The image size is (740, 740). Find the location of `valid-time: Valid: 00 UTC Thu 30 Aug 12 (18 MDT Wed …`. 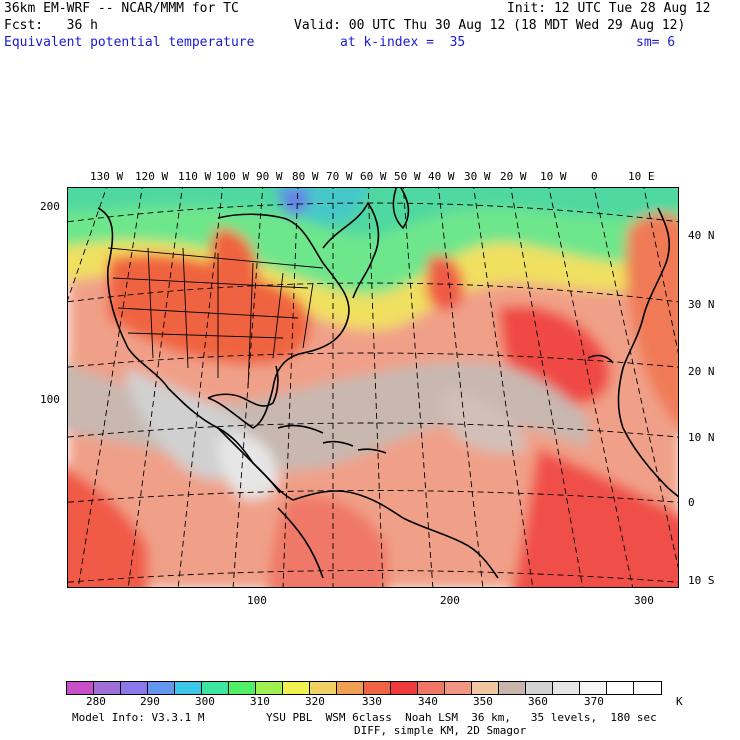

valid-time: Valid: 00 UTC Thu 30 Aug 12 (18 MDT Wed … is located at coordinates (490, 25).